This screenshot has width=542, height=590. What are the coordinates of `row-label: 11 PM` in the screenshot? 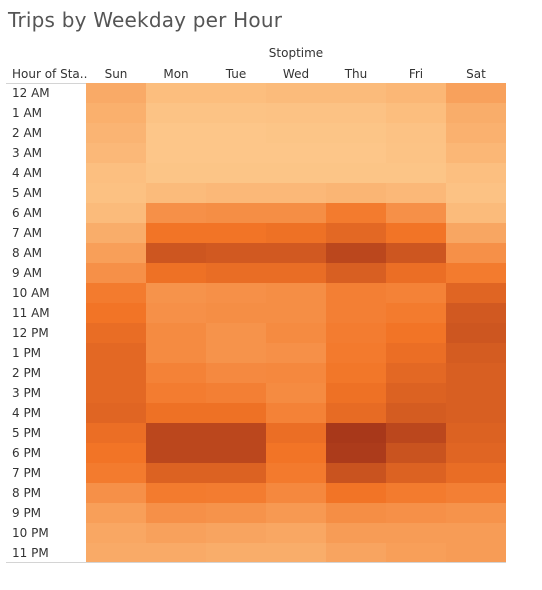 It's located at (30, 553).